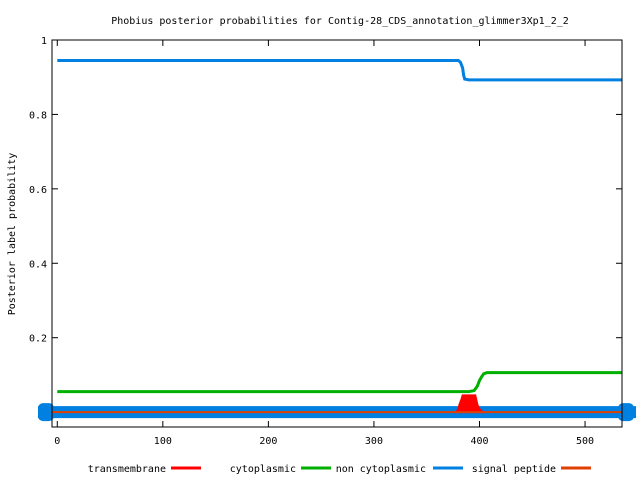  What do you see at coordinates (339, 70) in the screenshot?
I see `series-non-cytoplasmic` at bounding box center [339, 70].